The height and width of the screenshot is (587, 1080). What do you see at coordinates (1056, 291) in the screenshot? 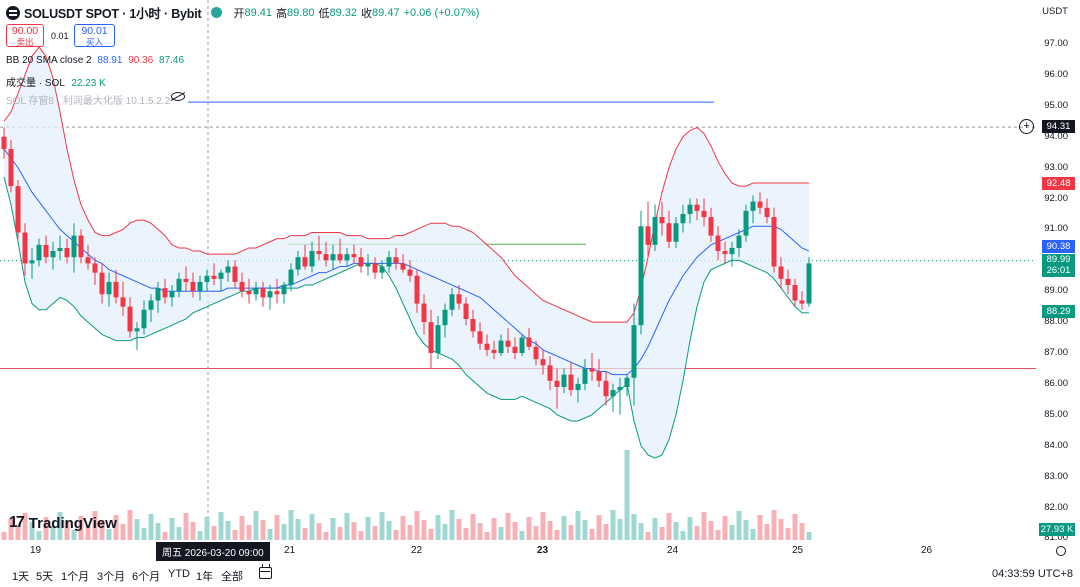
I see `price-axis-label: 89.00` at bounding box center [1056, 291].